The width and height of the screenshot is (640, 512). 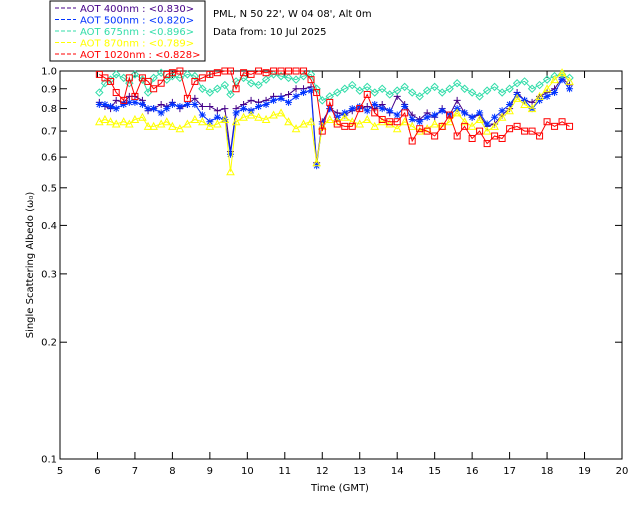 What do you see at coordinates (140, 55) in the screenshot?
I see `legend-entry: AOT 1020nm : <0.828>` at bounding box center [140, 55].